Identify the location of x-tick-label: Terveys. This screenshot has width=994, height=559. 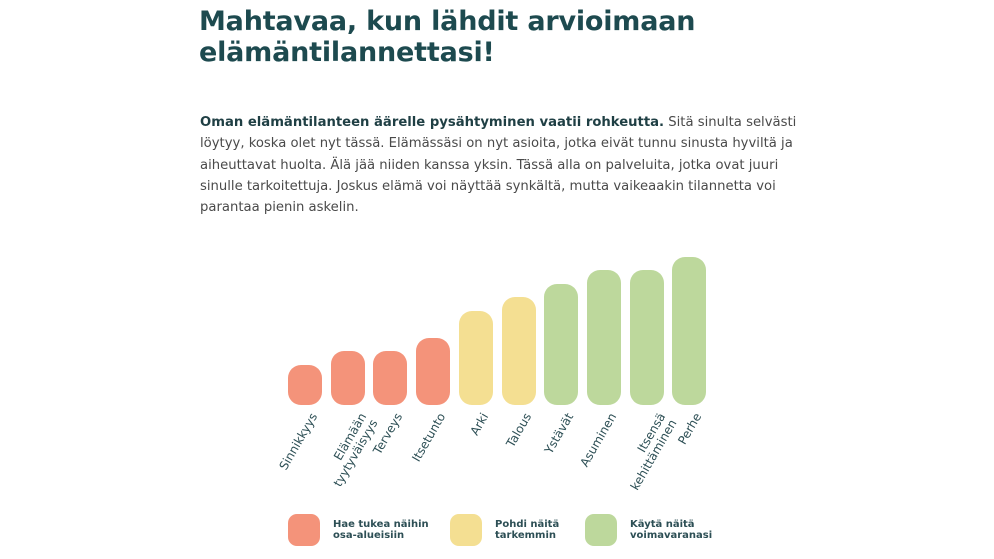
(388, 433).